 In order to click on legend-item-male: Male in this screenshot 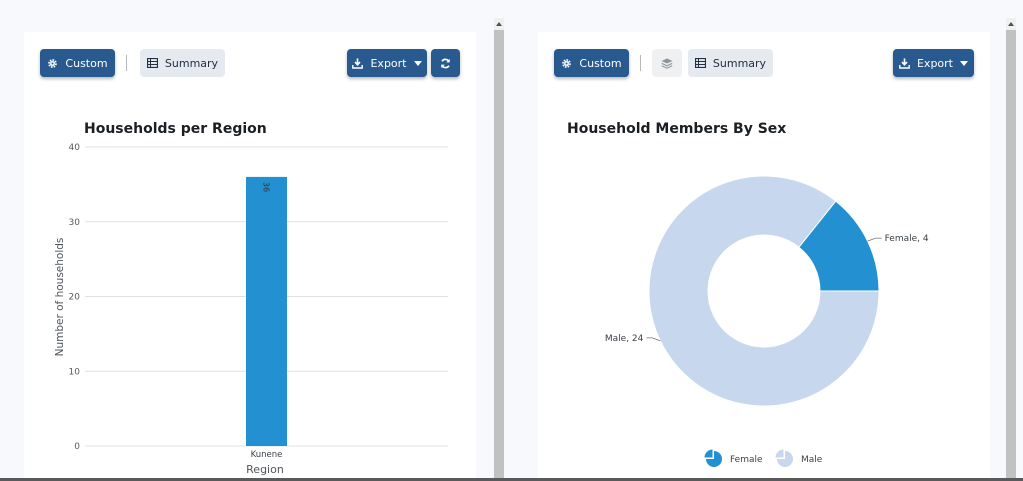, I will do `click(799, 458)`.